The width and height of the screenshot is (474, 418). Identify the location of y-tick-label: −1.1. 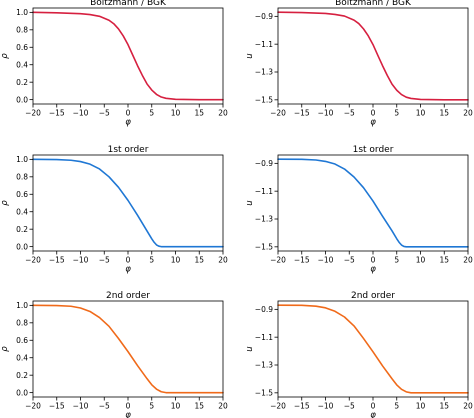
(264, 337).